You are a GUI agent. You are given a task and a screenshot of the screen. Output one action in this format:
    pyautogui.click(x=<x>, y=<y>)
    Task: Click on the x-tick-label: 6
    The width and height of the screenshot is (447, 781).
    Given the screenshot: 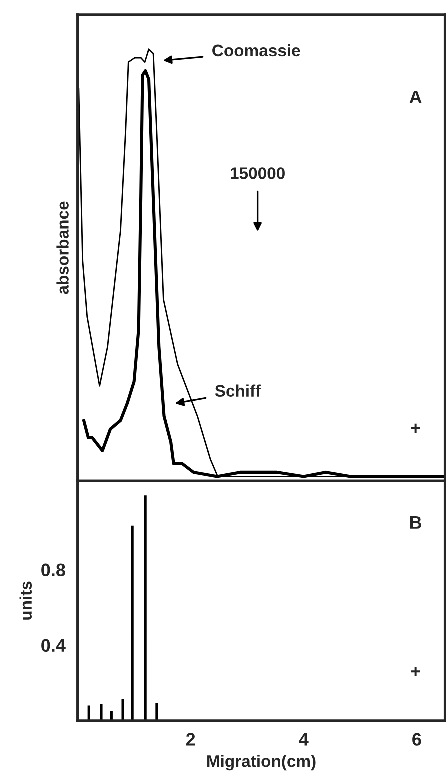 What is the action you would take?
    pyautogui.click(x=417, y=739)
    